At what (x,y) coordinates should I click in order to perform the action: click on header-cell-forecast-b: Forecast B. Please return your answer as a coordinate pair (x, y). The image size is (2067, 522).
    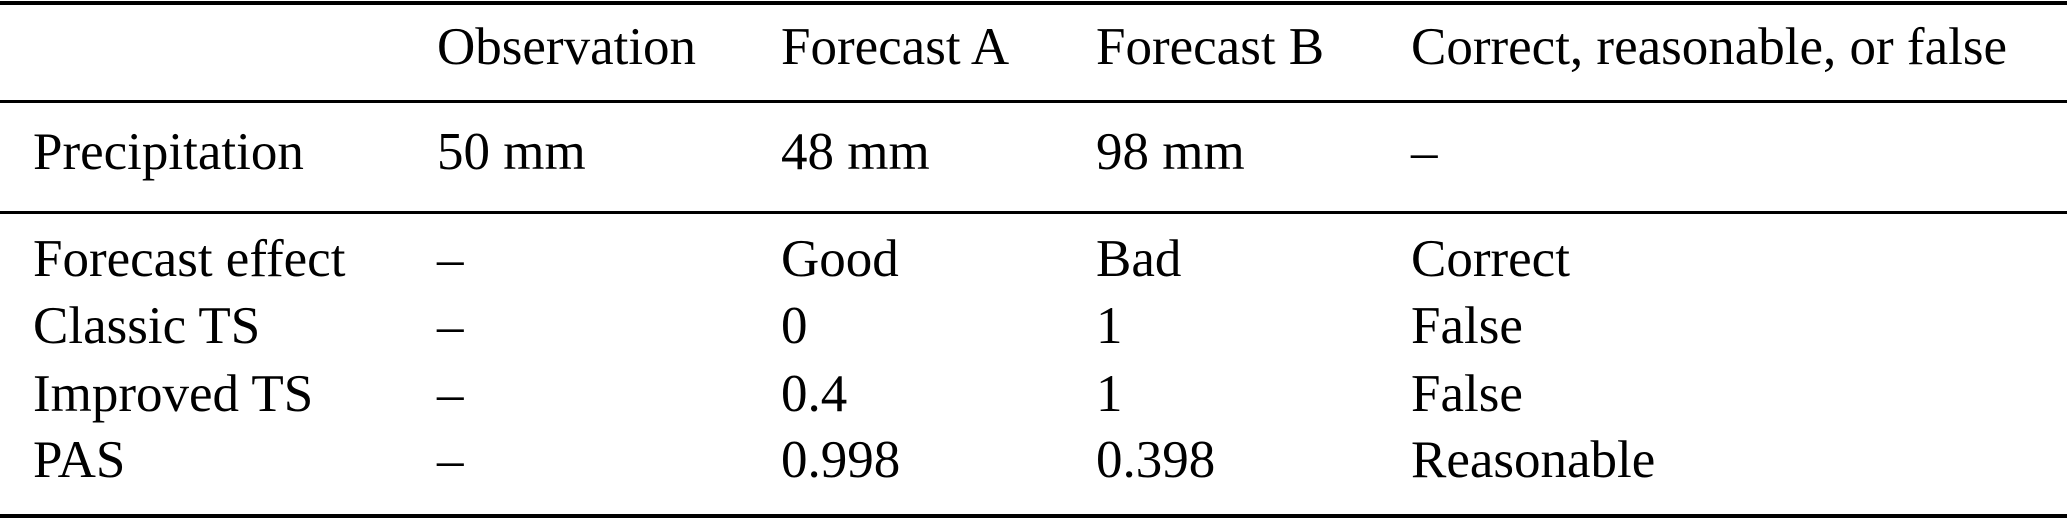
    Looking at the image, I should click on (1210, 47).